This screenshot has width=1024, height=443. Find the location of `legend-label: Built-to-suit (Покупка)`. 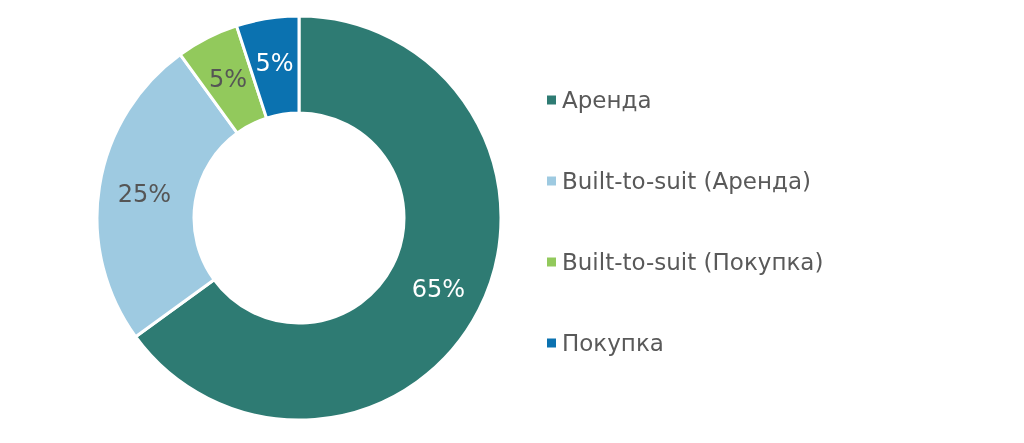

legend-label: Built-to-suit (Покупка) is located at coordinates (693, 262).